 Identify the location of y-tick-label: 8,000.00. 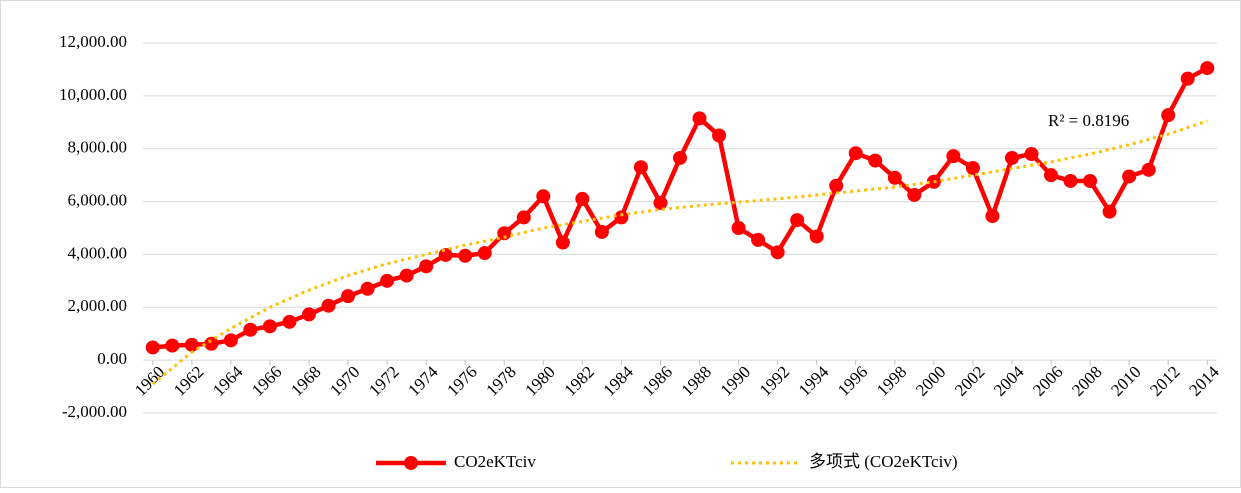
(98, 147).